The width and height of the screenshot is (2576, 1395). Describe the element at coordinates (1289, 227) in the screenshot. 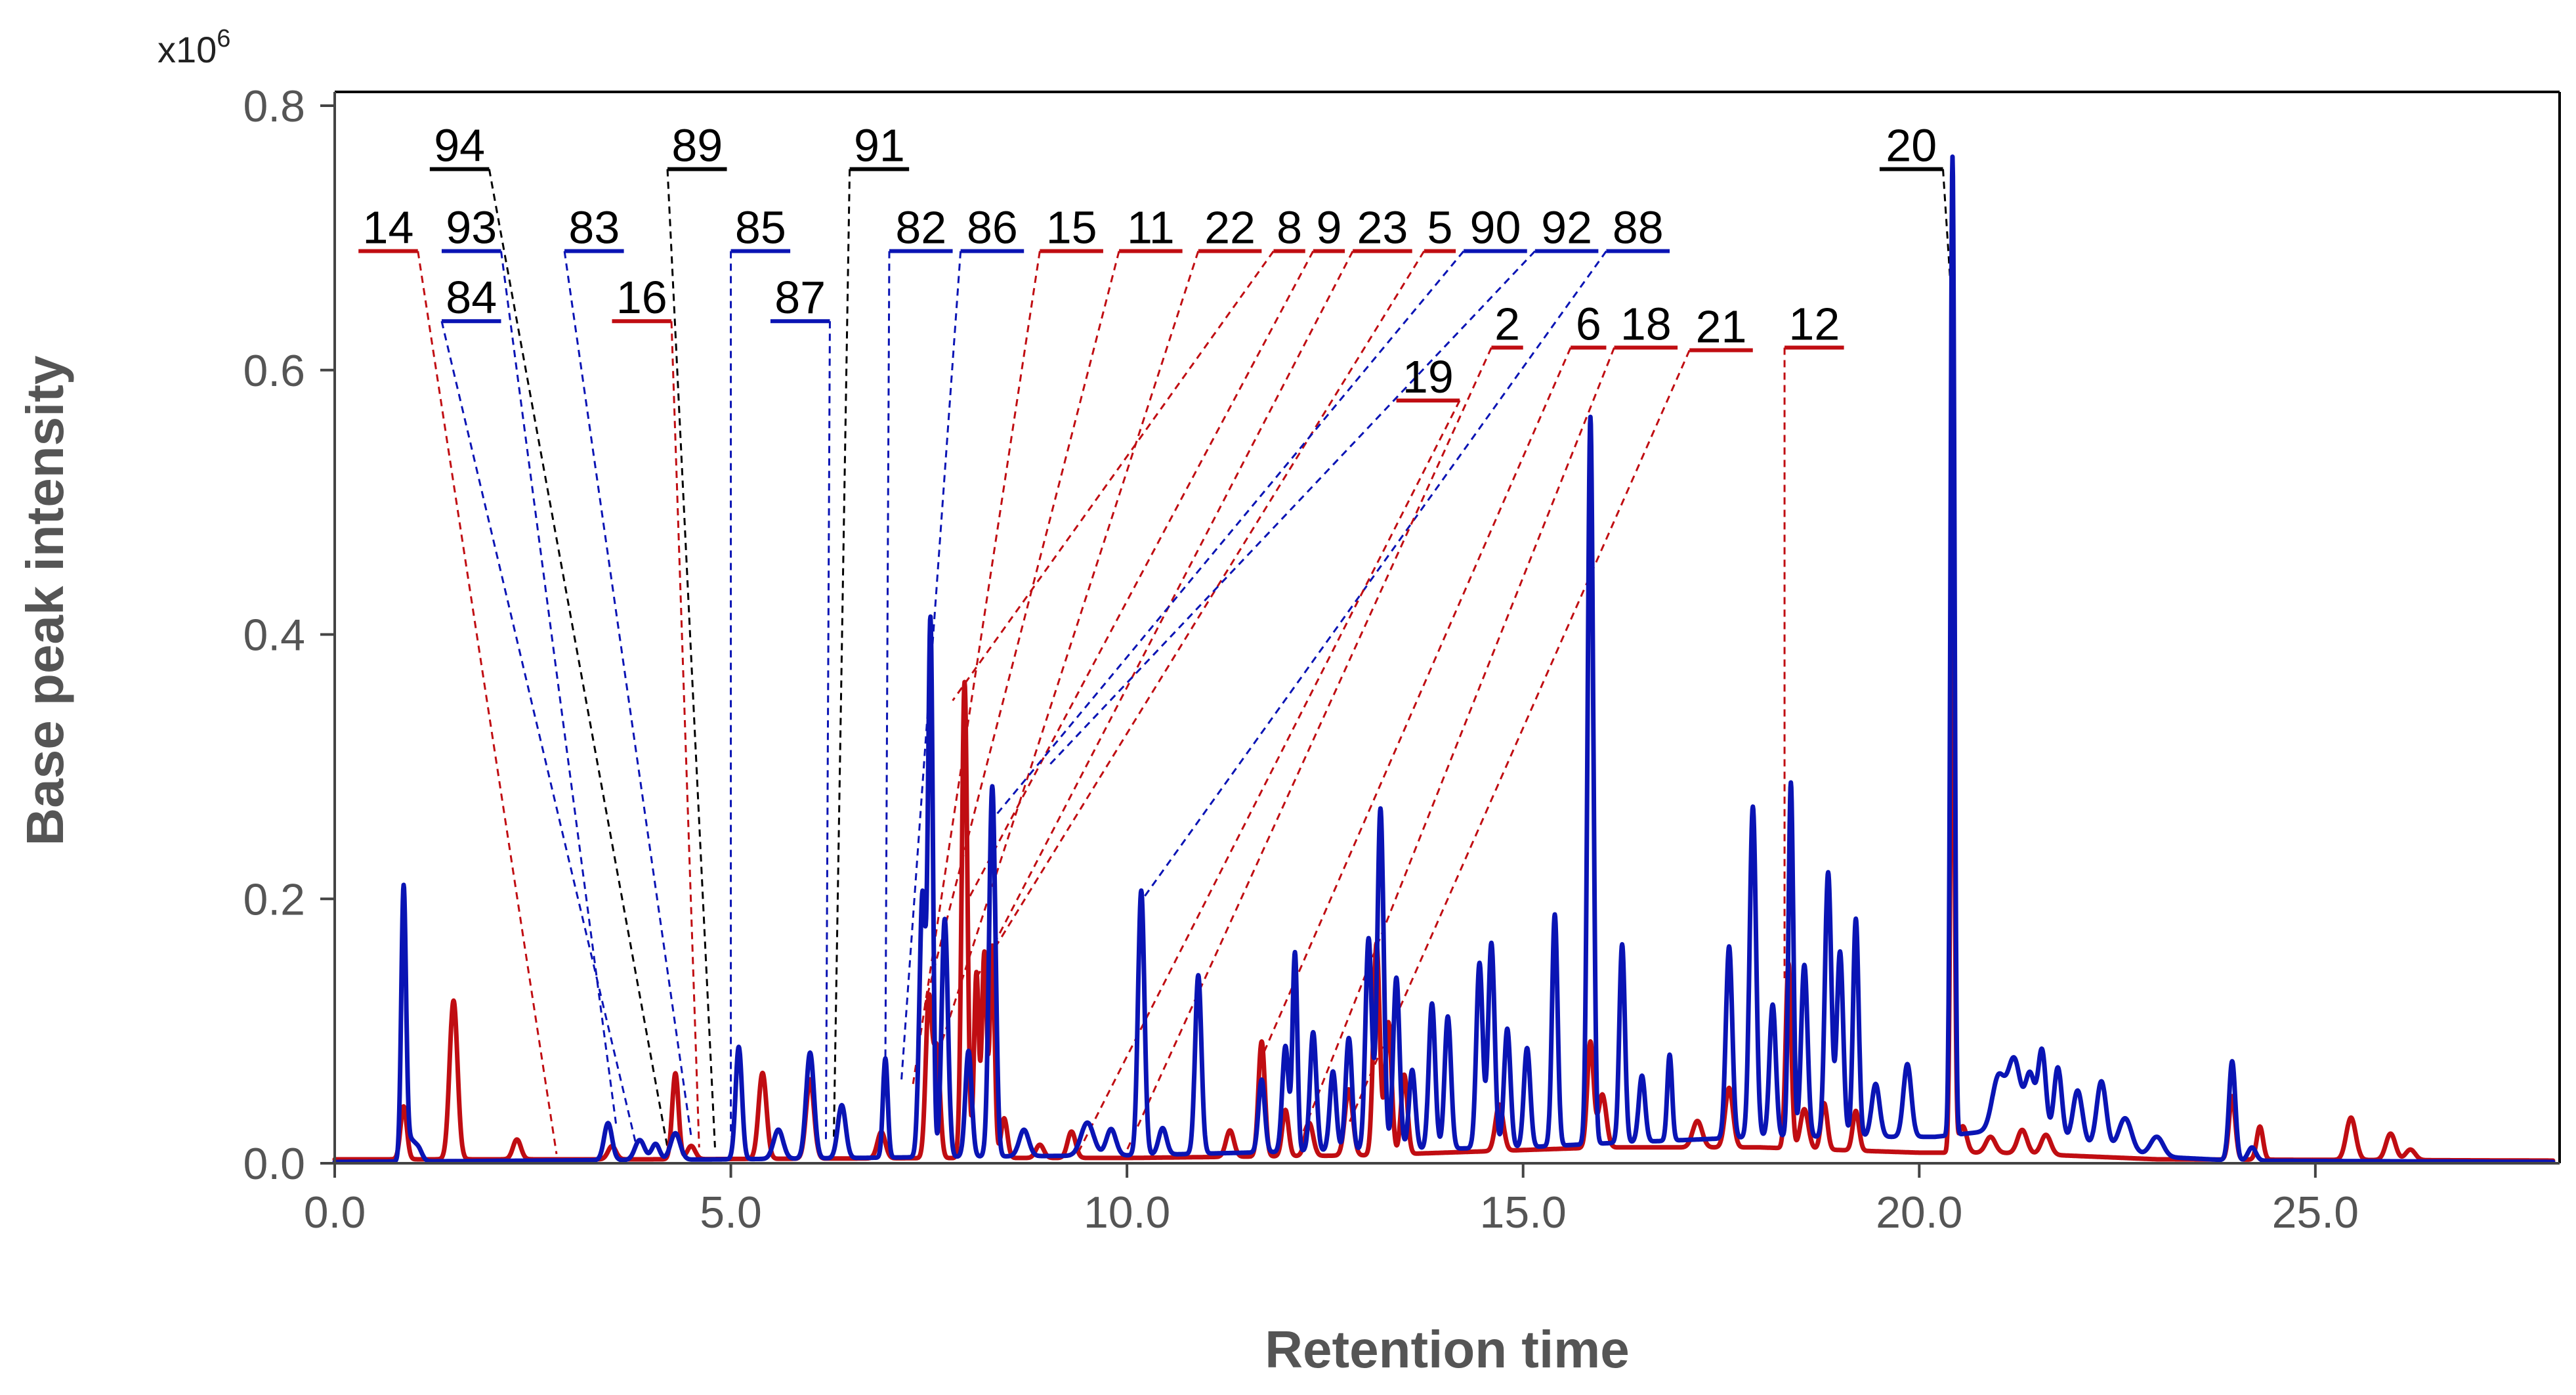

I see `peak-label-8: 8` at that location.